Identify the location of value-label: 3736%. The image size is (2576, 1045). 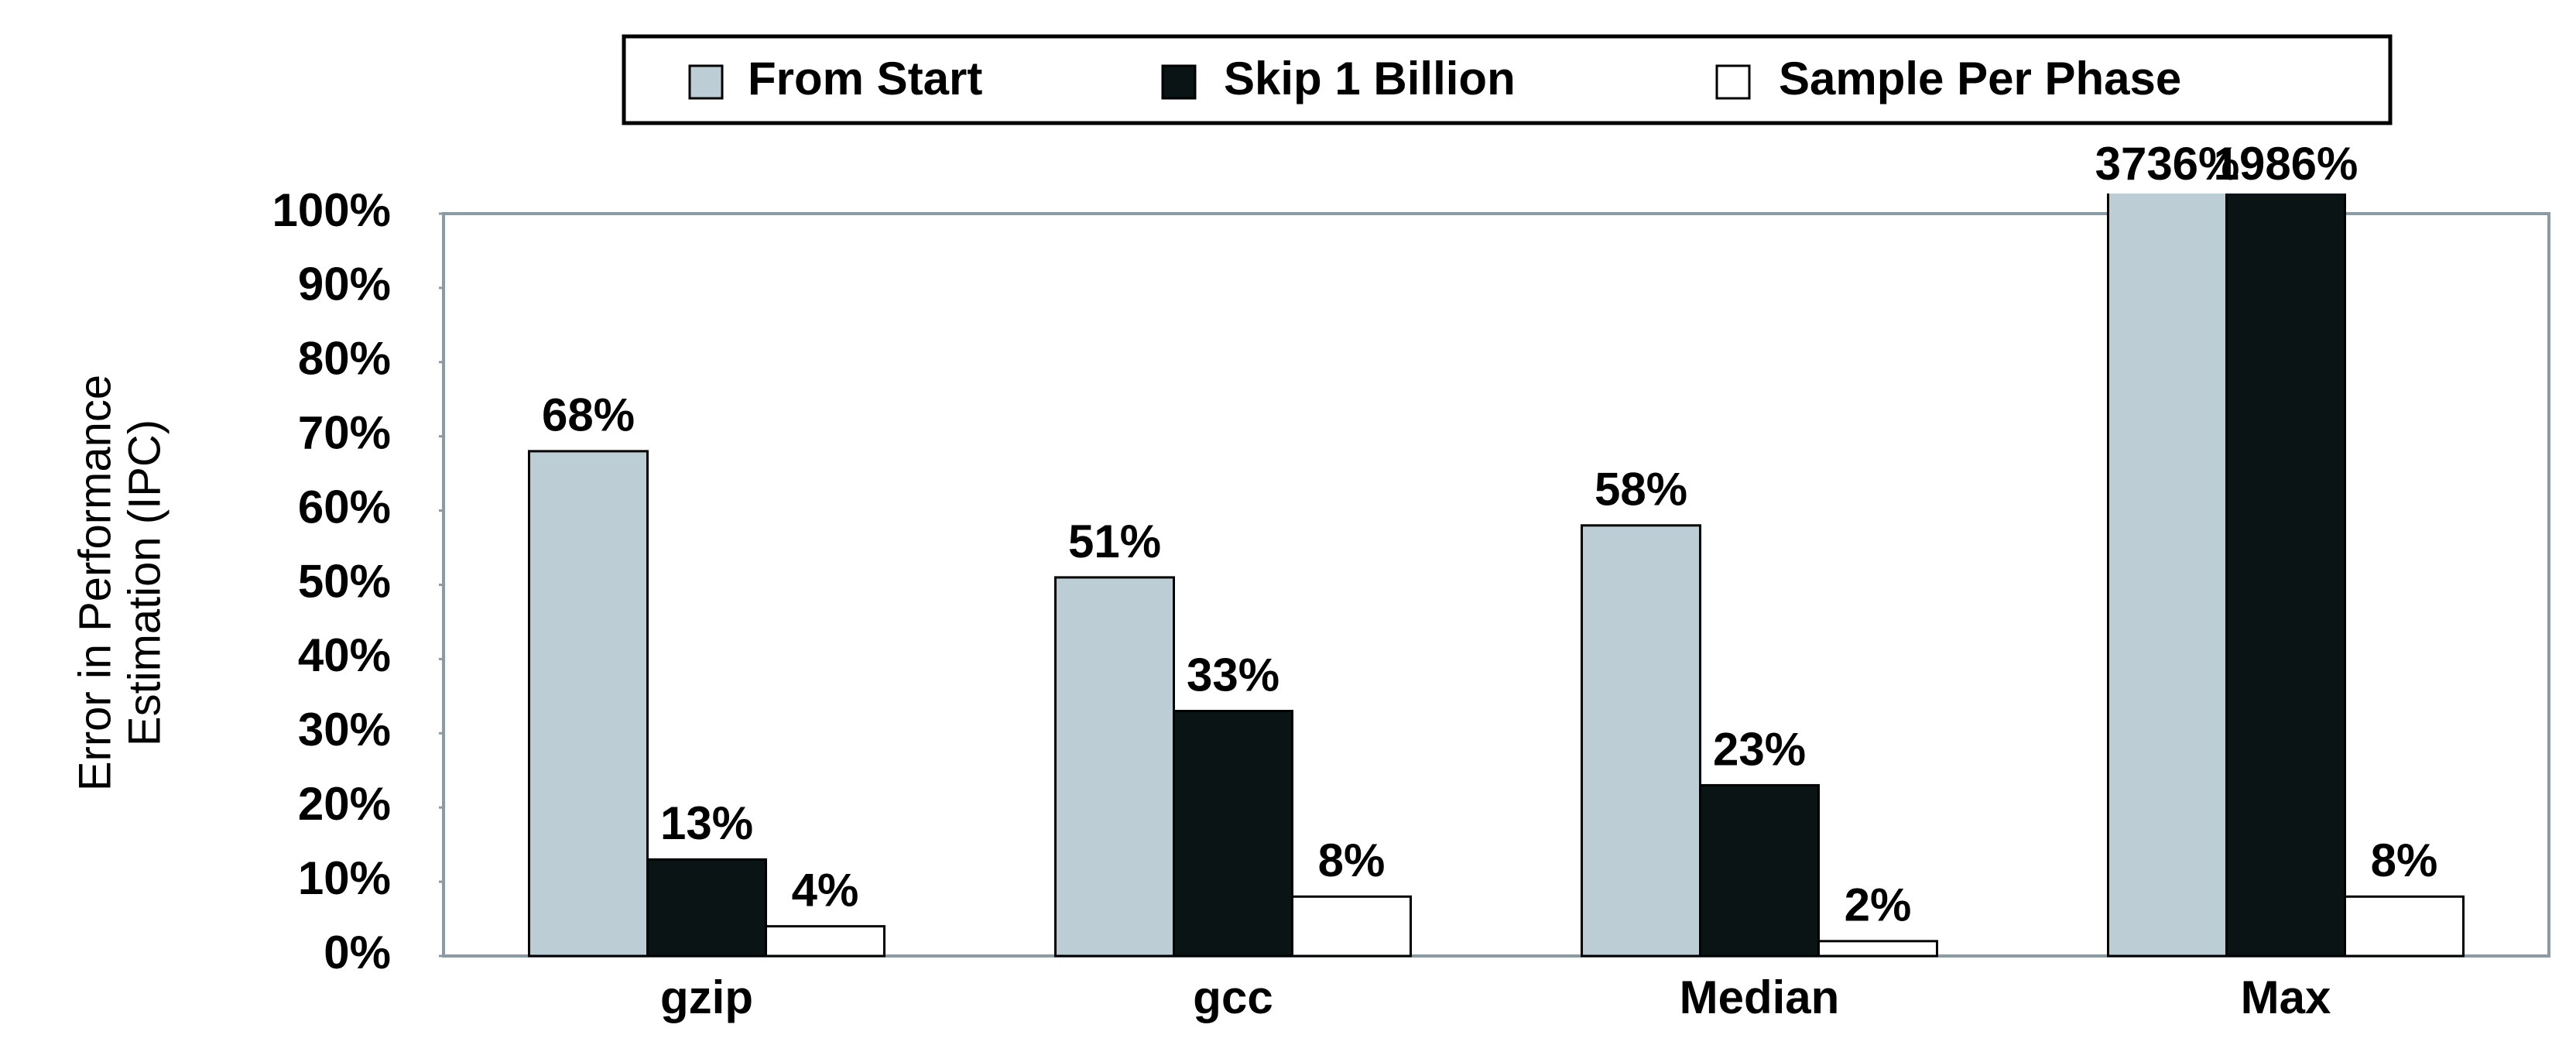
(2167, 164).